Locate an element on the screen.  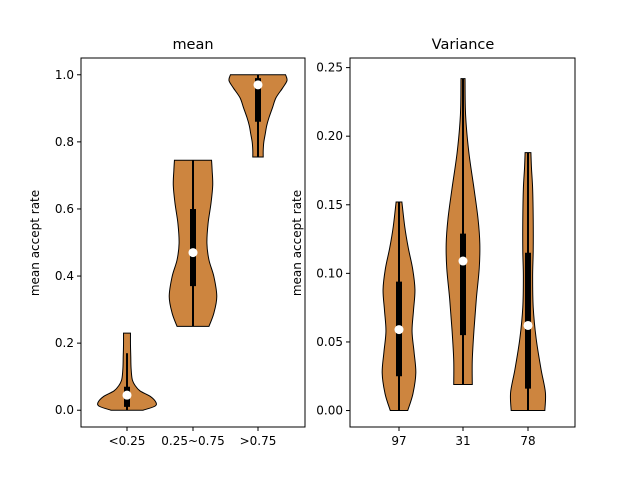
variance-y-tick-label: 0.10 is located at coordinates (329, 273).